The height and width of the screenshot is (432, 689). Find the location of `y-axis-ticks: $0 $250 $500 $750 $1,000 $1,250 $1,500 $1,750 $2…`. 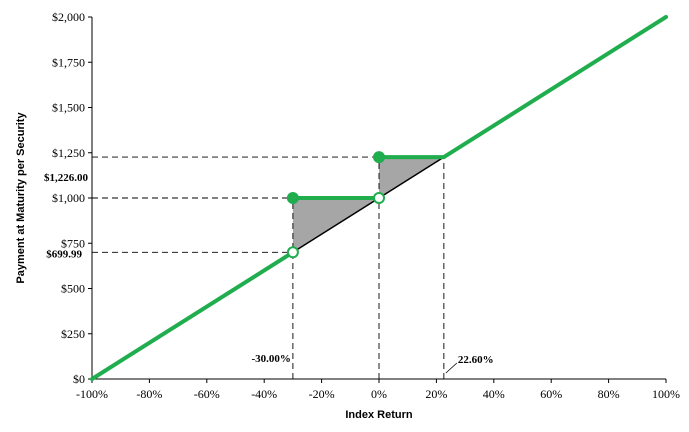

y-axis-ticks: $0 $250 $500 $750 $1,000 $1,250 $1,500 $1,750 $2… is located at coordinates (72, 198).